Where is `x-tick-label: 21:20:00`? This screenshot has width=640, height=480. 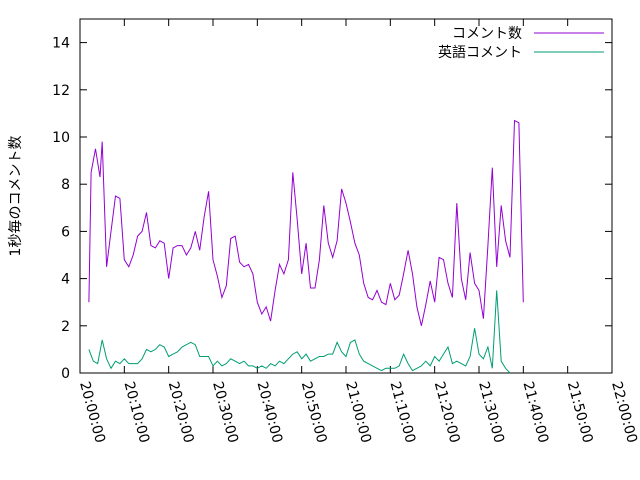
x-tick-label: 21:20:00 is located at coordinates (447, 412).